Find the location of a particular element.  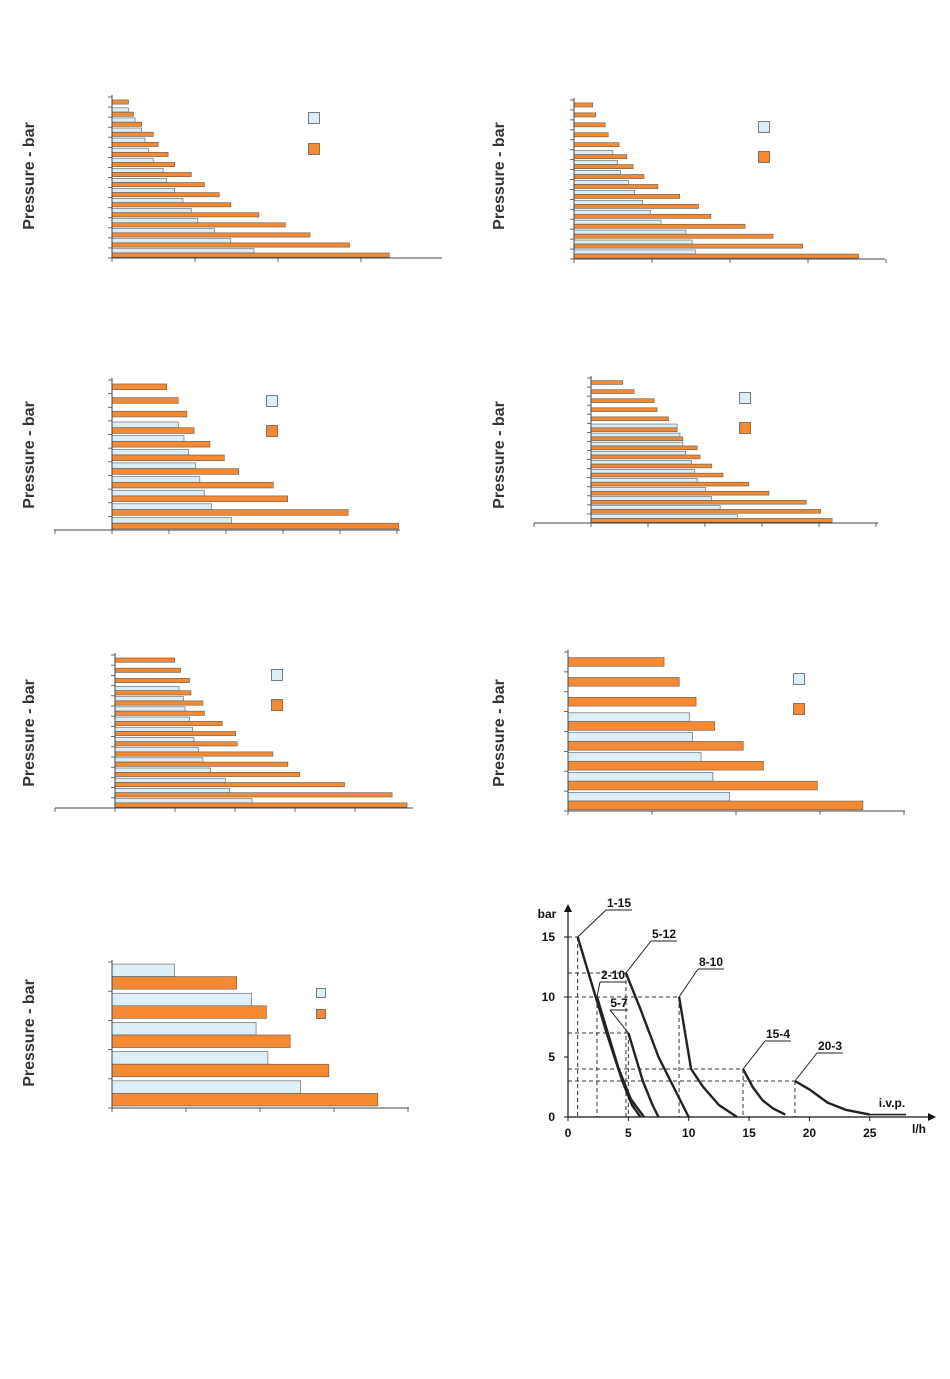

x-tick-label: 5 is located at coordinates (628, 1133).